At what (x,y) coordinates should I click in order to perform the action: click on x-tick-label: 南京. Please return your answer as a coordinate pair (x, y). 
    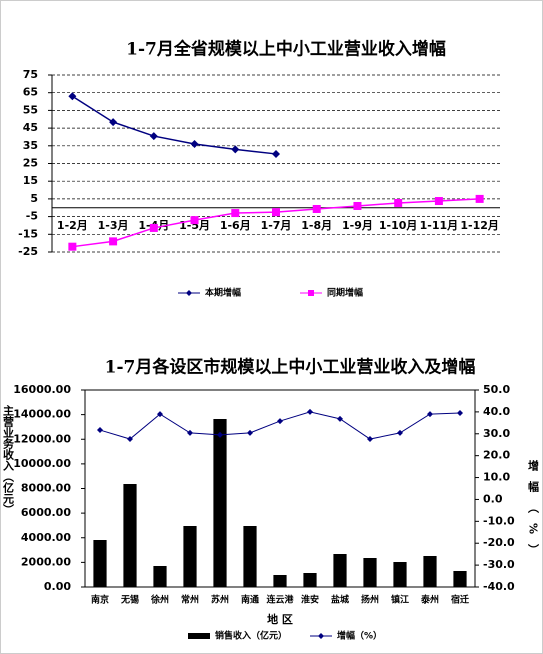
    Looking at the image, I should click on (100, 600).